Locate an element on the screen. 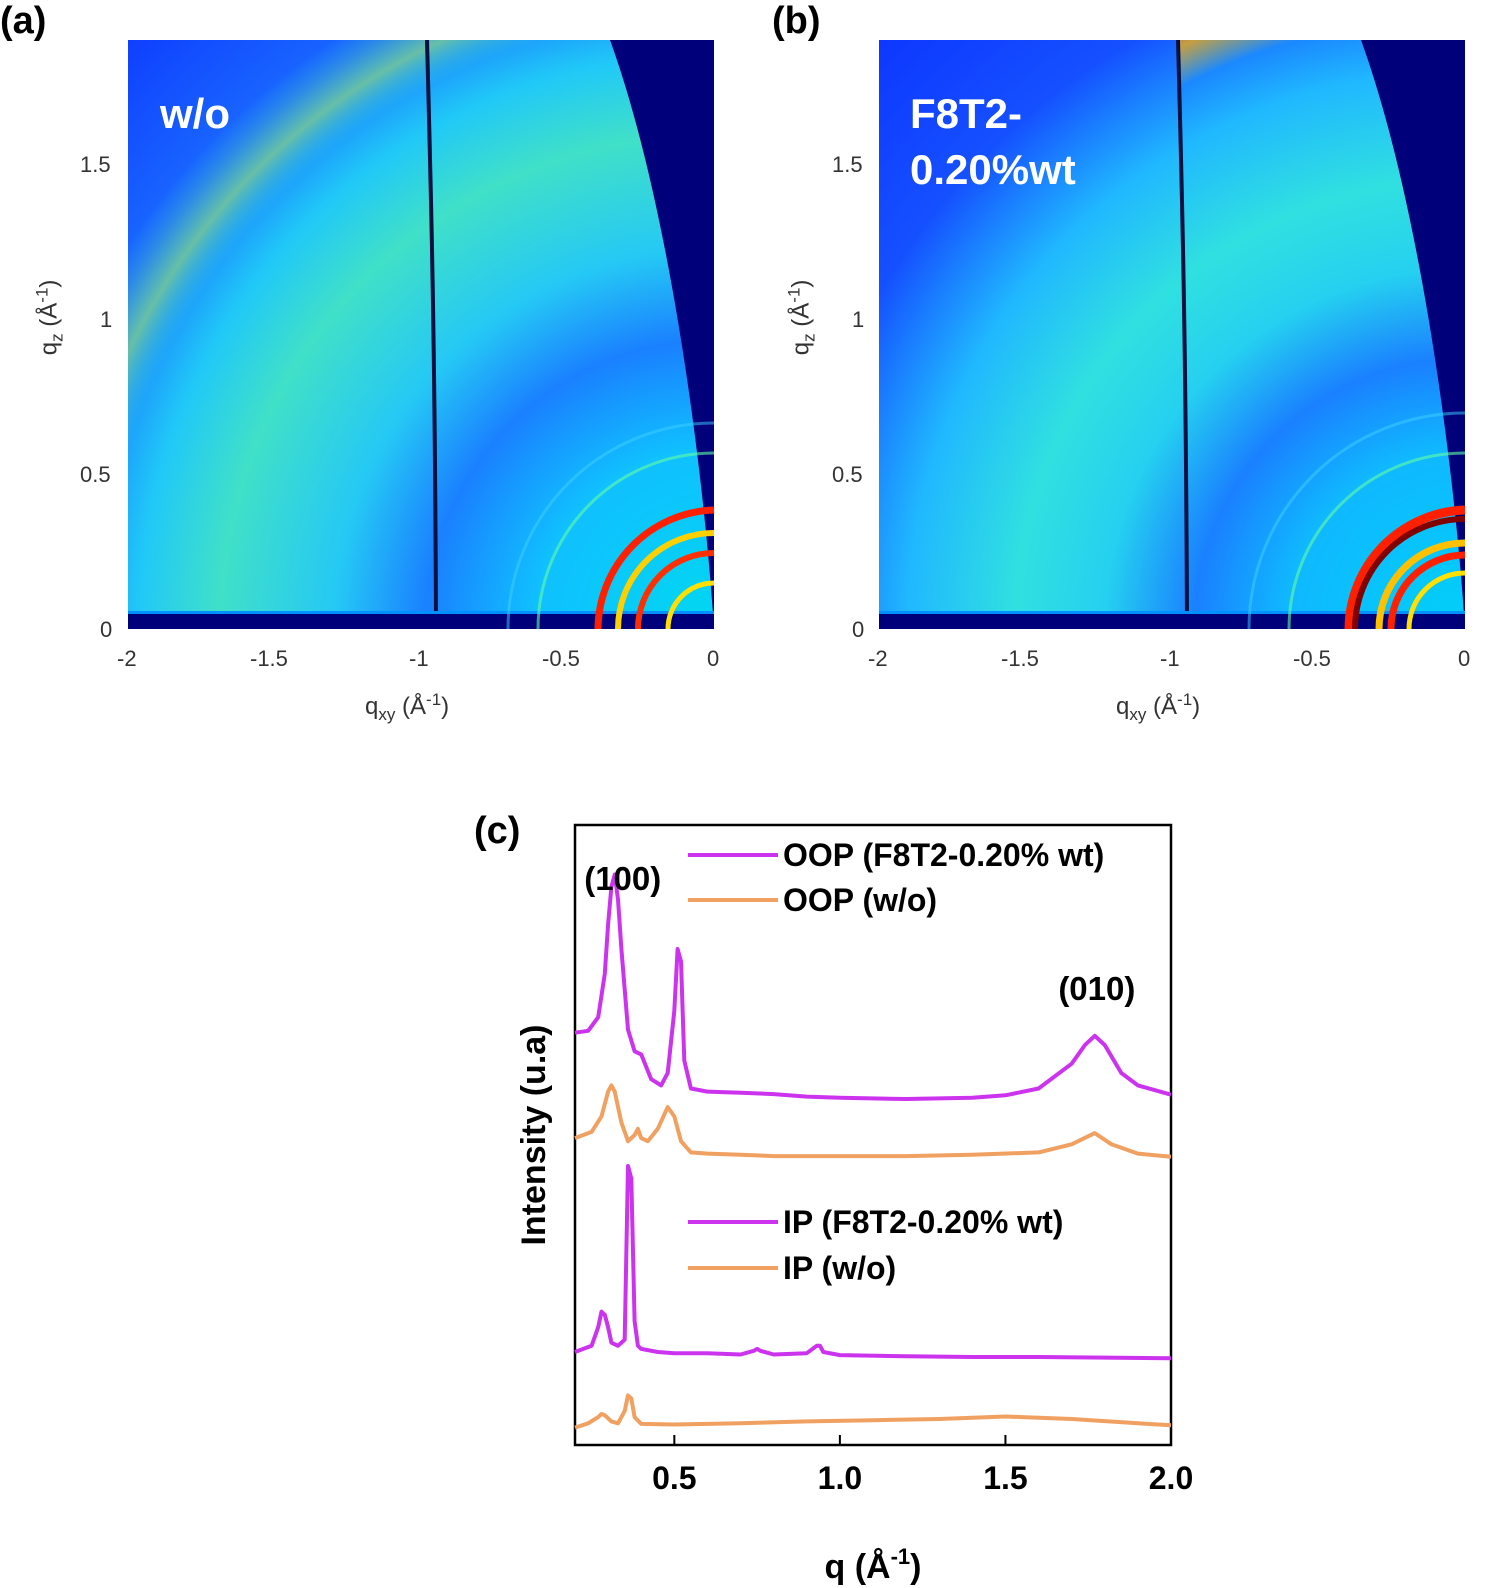 The image size is (1495, 1588). panel-b-annotation: F8T2- 0.20%wt is located at coordinates (993, 142).